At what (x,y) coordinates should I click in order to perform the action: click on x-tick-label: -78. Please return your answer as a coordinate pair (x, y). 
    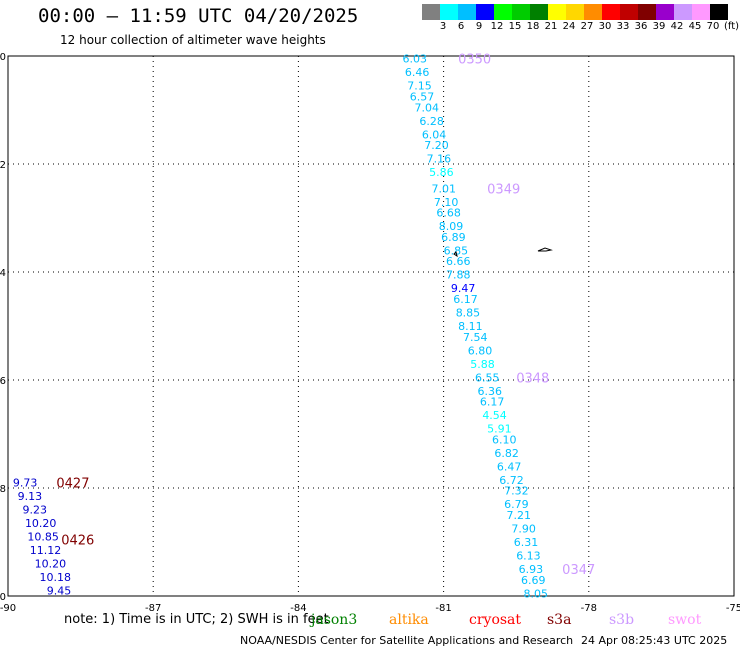
    Looking at the image, I should click on (589, 608).